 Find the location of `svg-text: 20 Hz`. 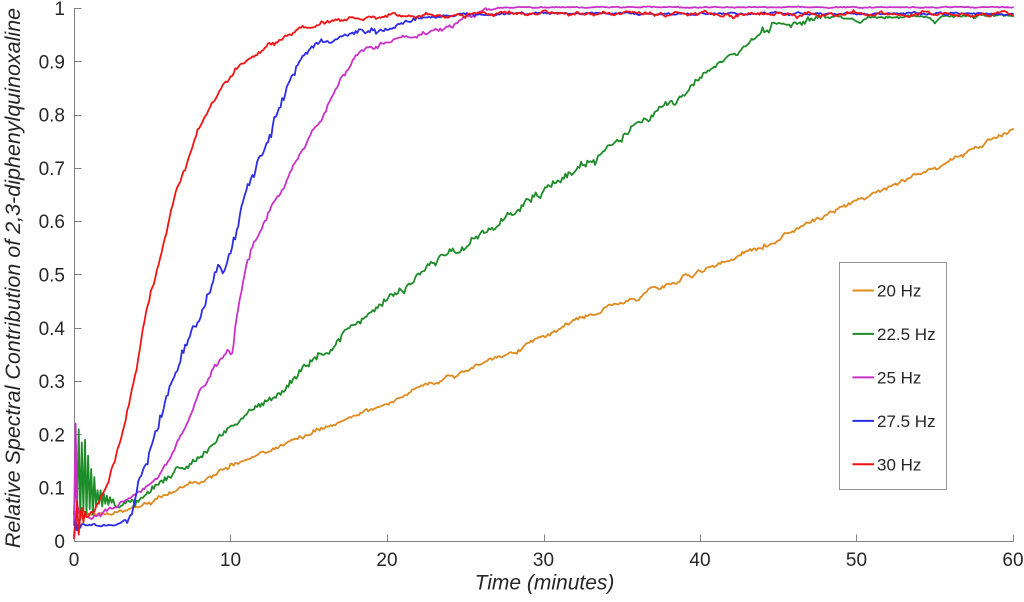

svg-text: 20 Hz is located at coordinates (899, 291).